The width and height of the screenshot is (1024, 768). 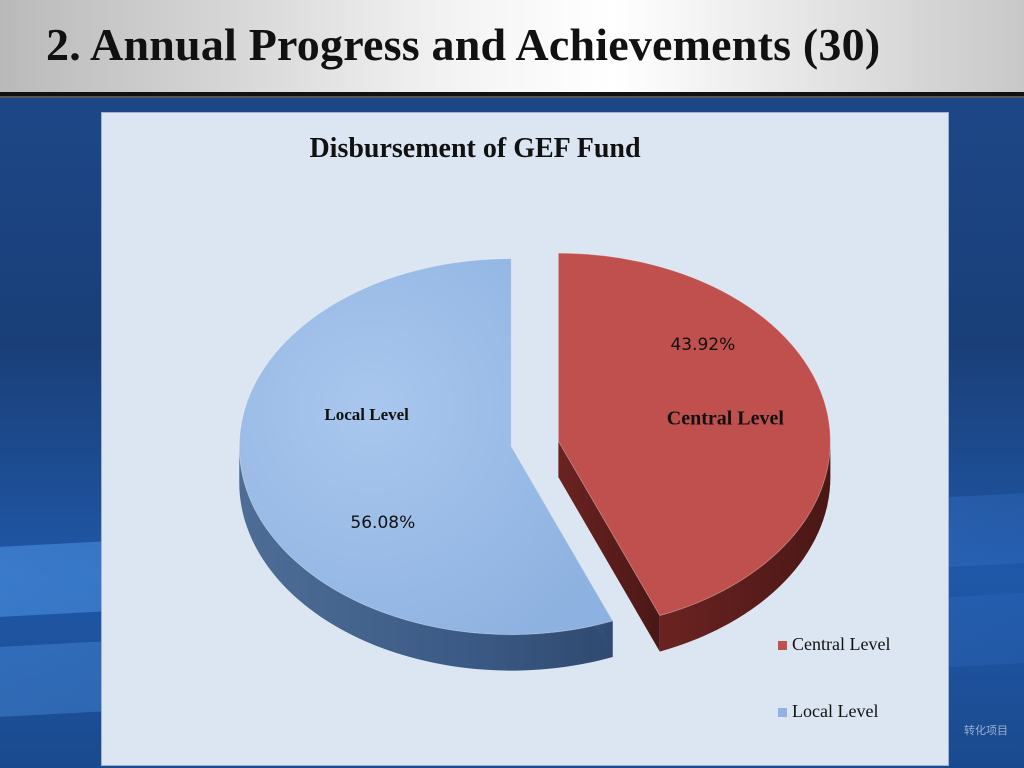 I want to click on slice-name-label-local: Local Level, so click(x=366, y=414).